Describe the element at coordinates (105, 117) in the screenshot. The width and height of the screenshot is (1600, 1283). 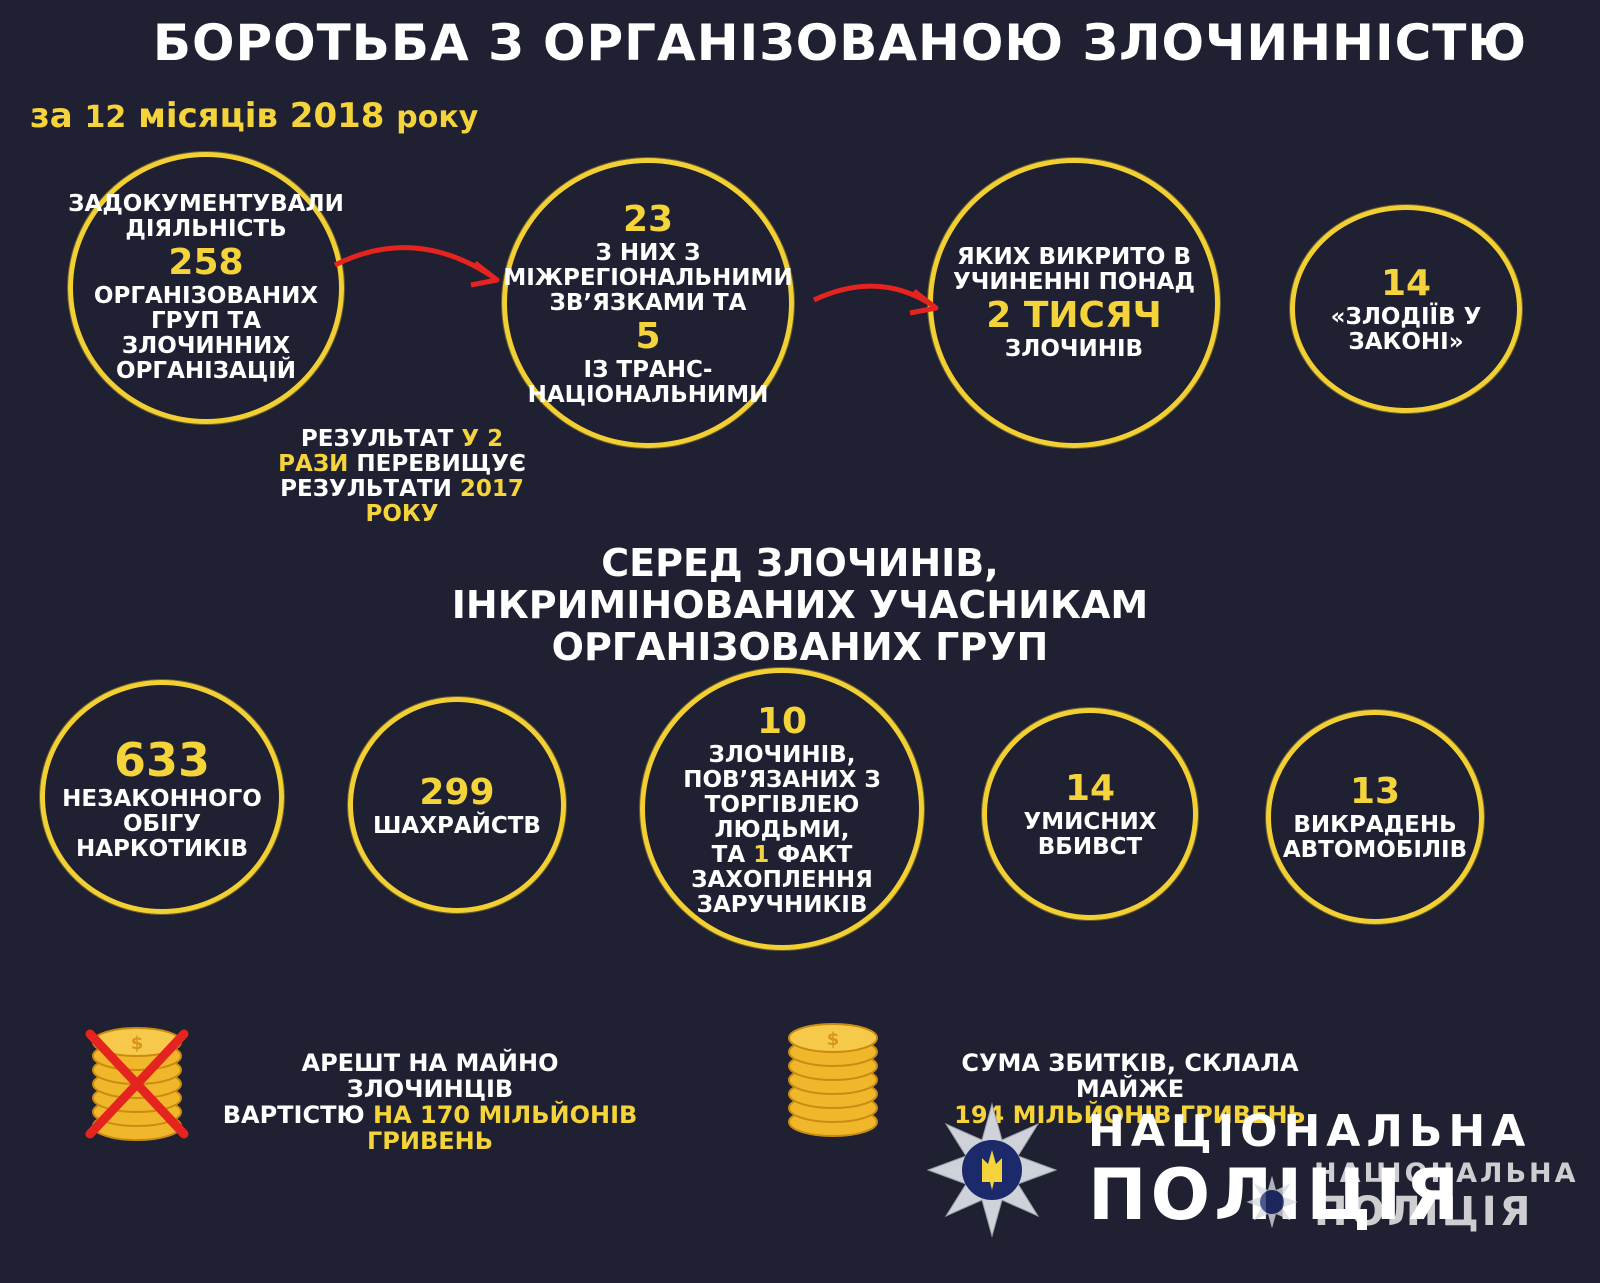
I see `period-number: 12` at that location.